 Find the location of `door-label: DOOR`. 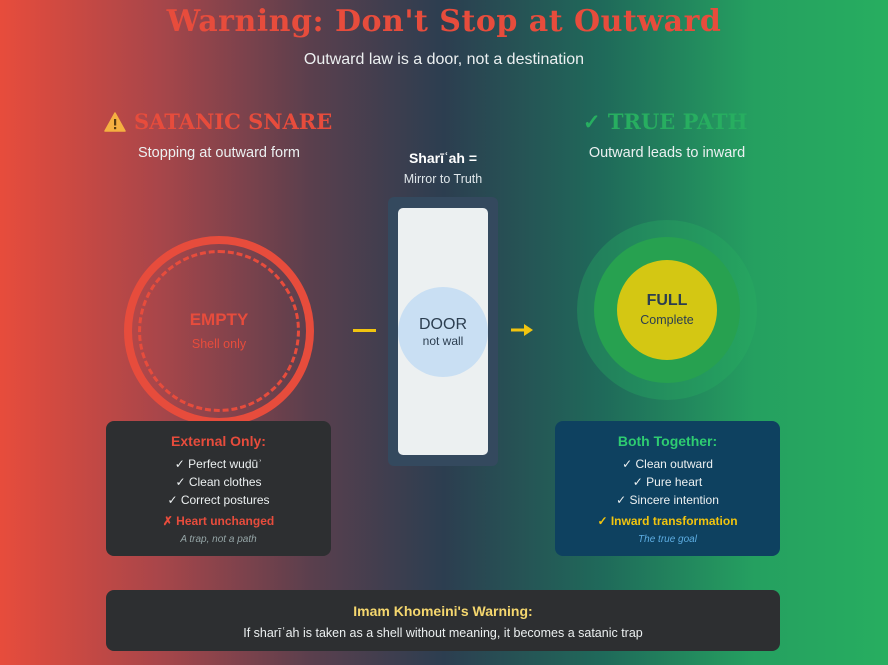

door-label: DOOR is located at coordinates (443, 324).